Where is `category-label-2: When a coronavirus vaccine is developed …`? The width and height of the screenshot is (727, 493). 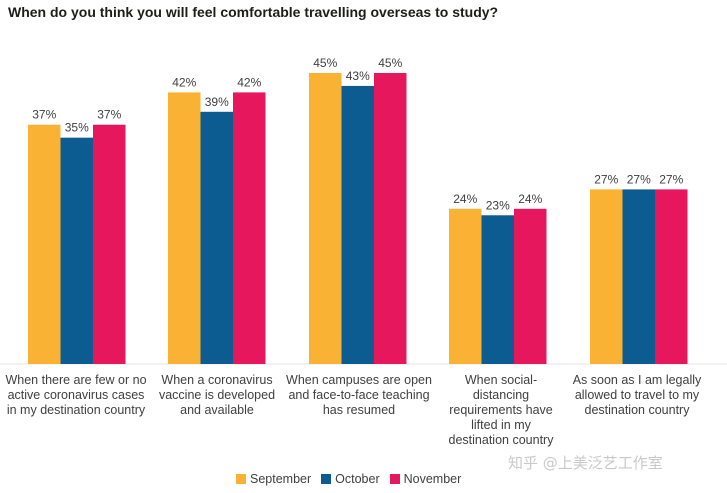 category-label-2: When a coronavirus vaccine is developed … is located at coordinates (217, 395).